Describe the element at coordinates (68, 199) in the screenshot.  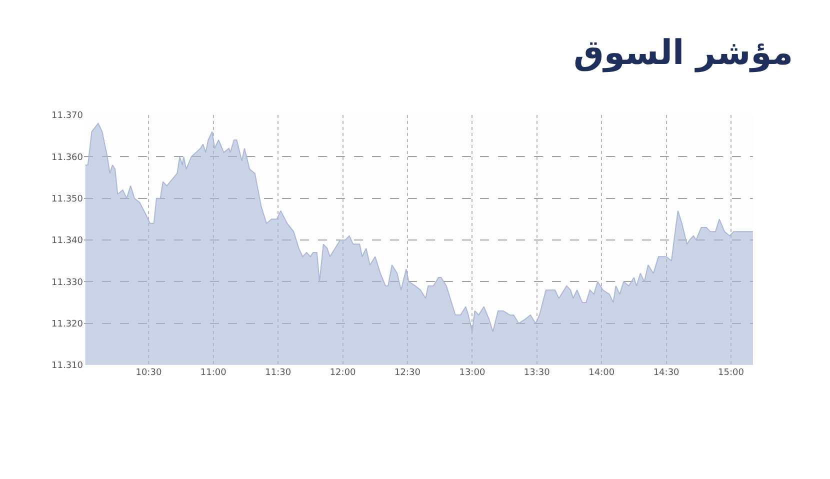
I see `y-tick-label: 11.350` at that location.